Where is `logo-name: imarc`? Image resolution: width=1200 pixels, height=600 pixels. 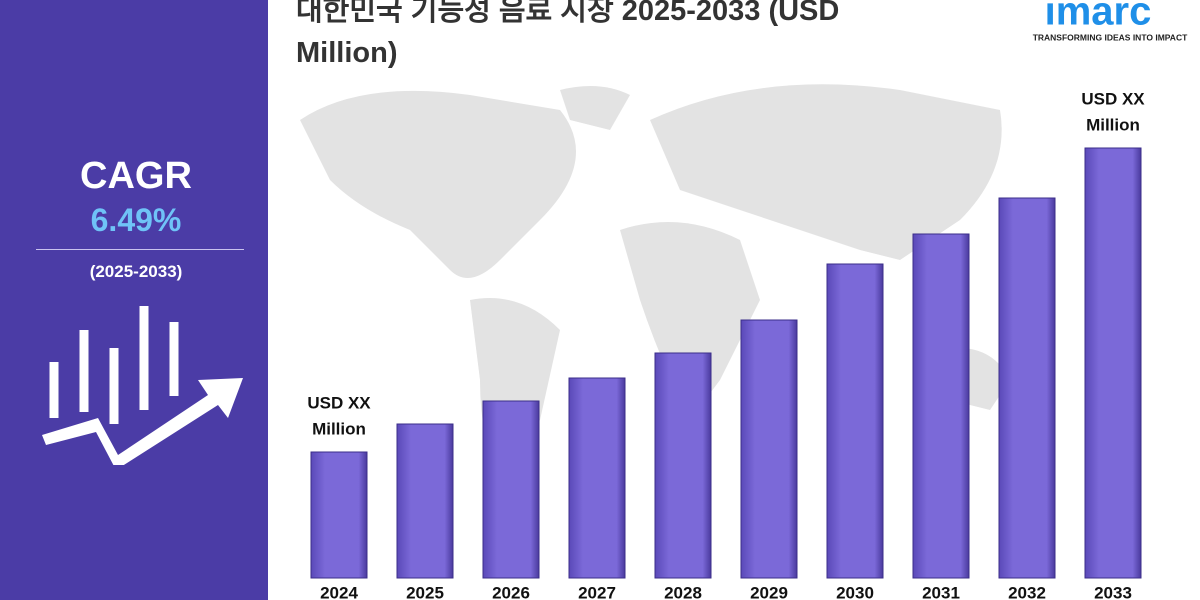 logo-name: imarc is located at coordinates (1098, 17).